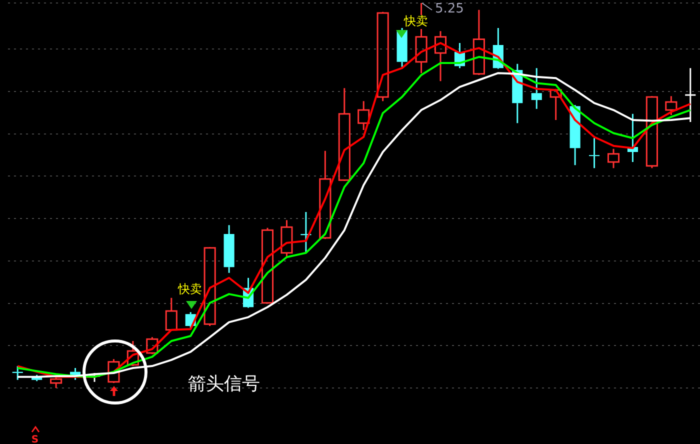  What do you see at coordinates (35, 439) in the screenshot?
I see `text: S` at bounding box center [35, 439].